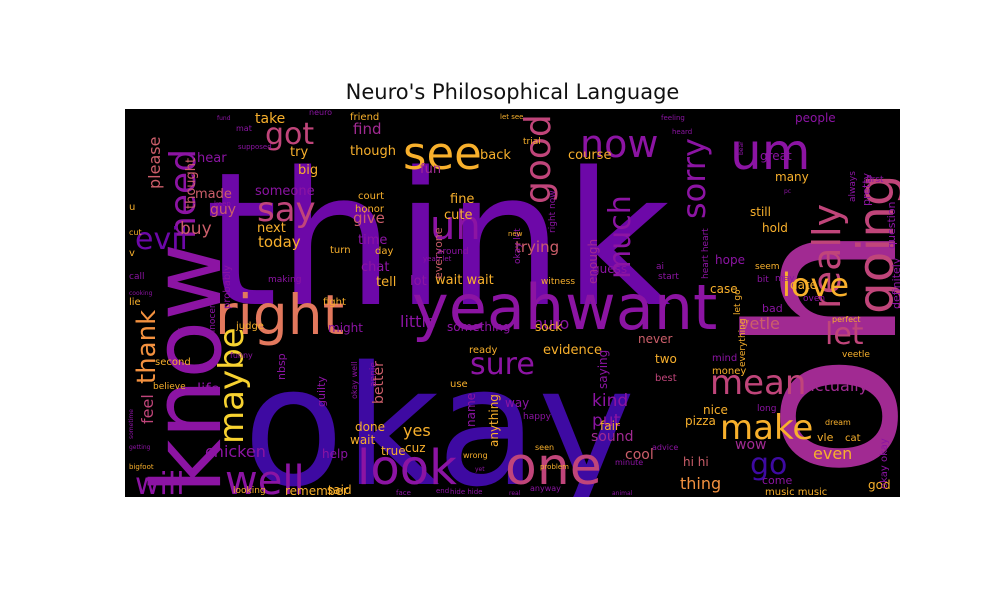 This screenshot has height=600, width=1000. I want to click on word-time: time, so click(372, 240).